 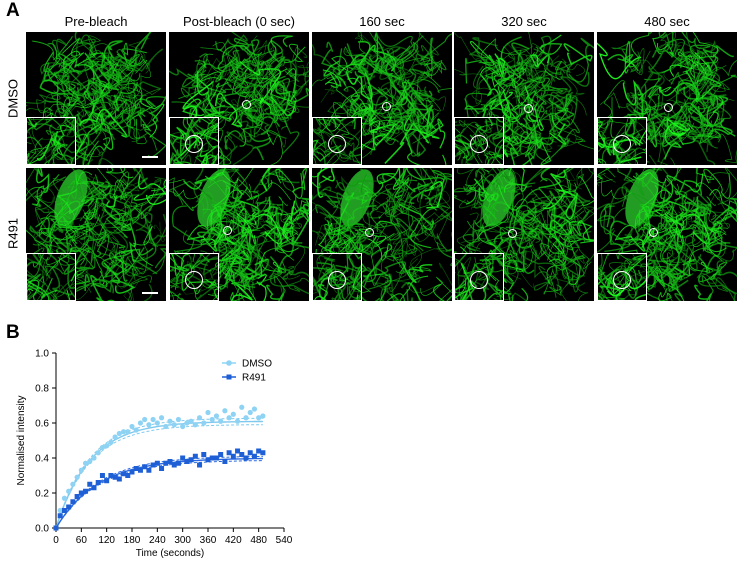 I want to click on row-label-dmso: DMSO, so click(x=13, y=98).